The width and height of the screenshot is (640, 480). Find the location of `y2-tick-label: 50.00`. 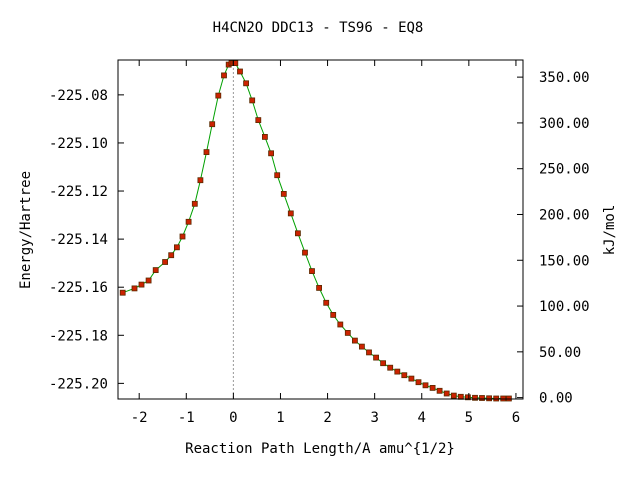

y2-tick-label: 50.00 is located at coordinates (560, 353).